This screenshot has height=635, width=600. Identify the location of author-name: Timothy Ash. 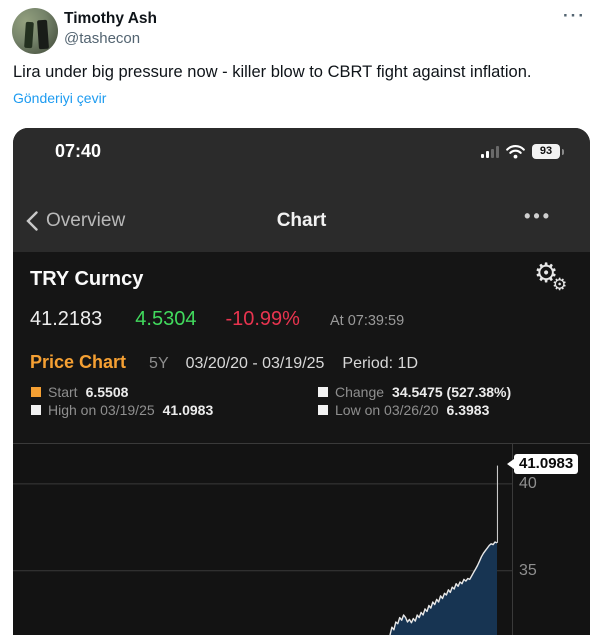
(111, 18).